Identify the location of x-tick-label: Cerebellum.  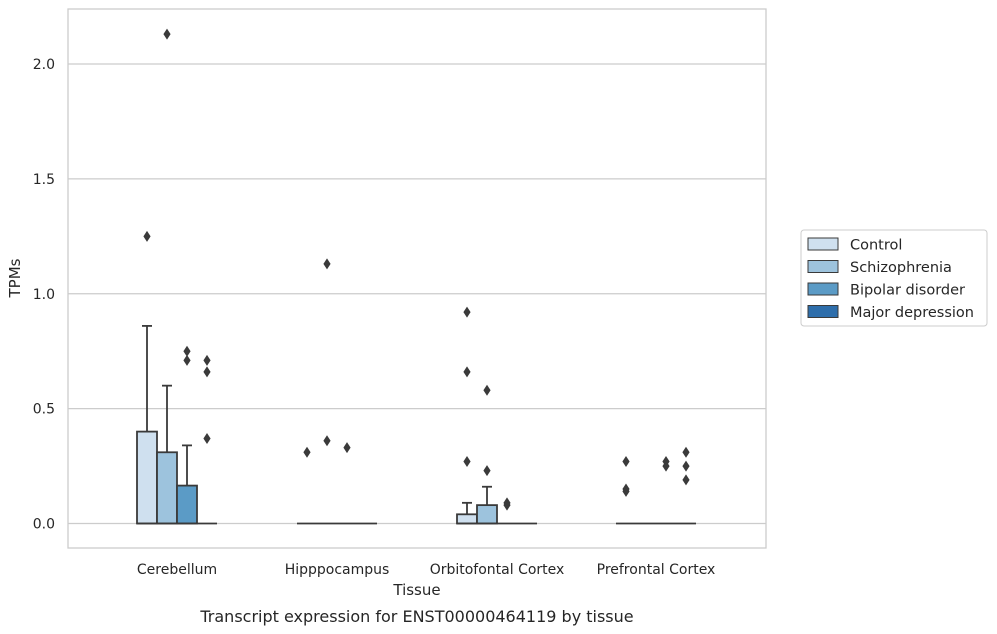
(177, 570).